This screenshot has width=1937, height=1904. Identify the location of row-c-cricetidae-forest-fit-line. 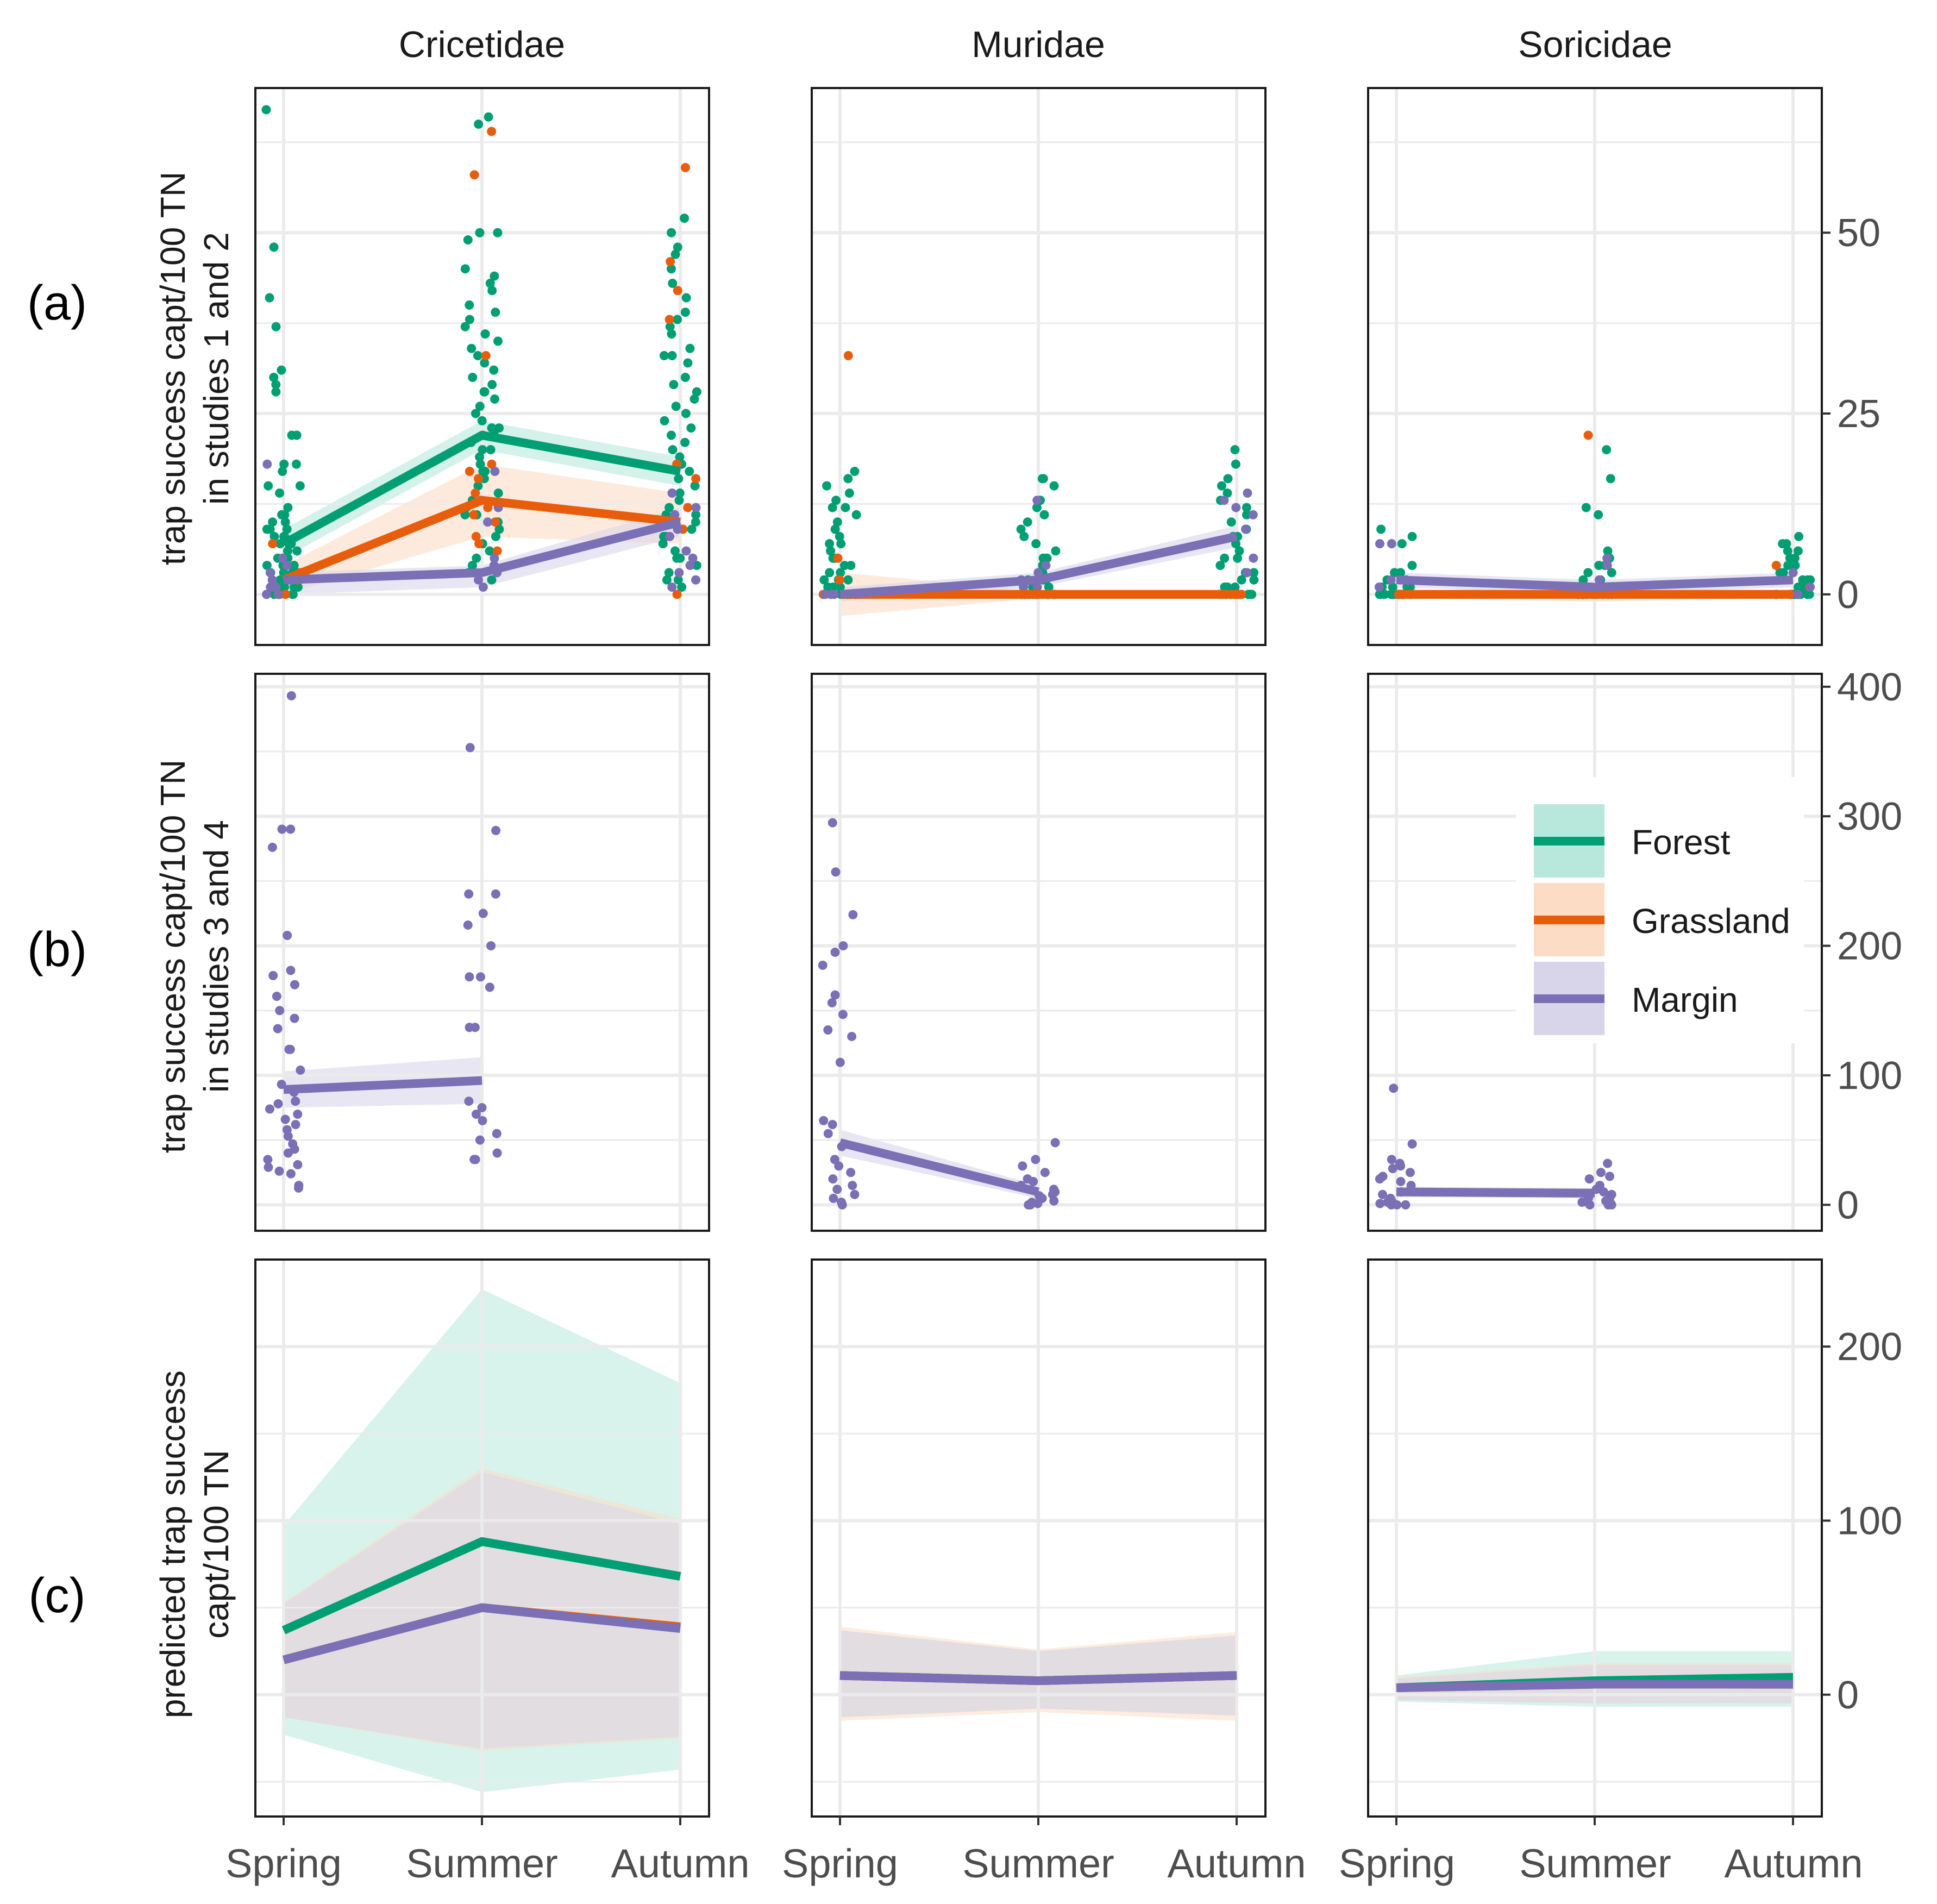
(481, 1585).